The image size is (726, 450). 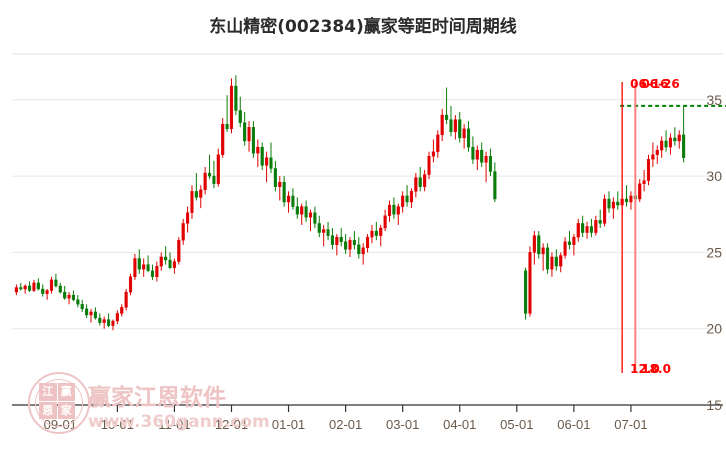 What do you see at coordinates (714, 252) in the screenshot?
I see `y-axis-label: 25` at bounding box center [714, 252].